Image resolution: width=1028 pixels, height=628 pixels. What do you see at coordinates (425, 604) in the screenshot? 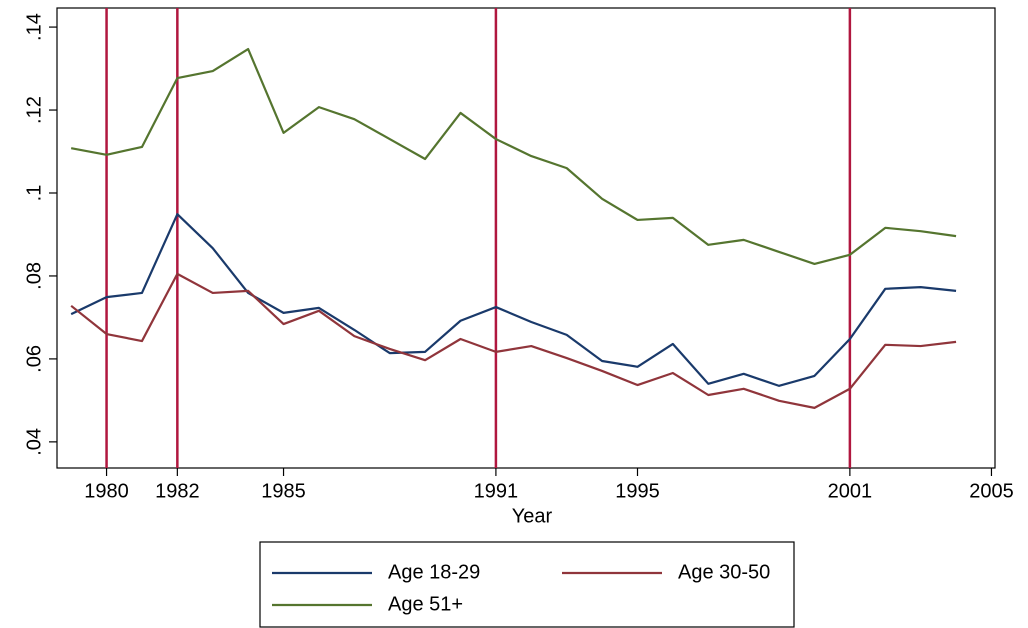
I see `legend-label: Age 51+` at bounding box center [425, 604].